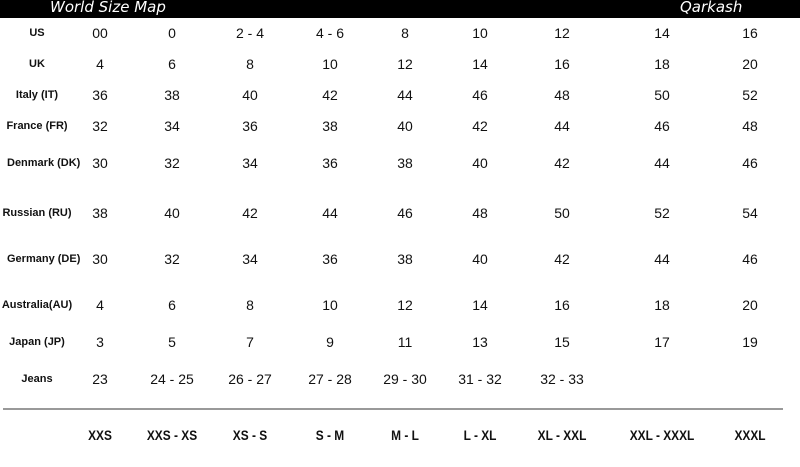 The height and width of the screenshot is (467, 800). I want to click on table-cell: 24 - 25, so click(172, 379).